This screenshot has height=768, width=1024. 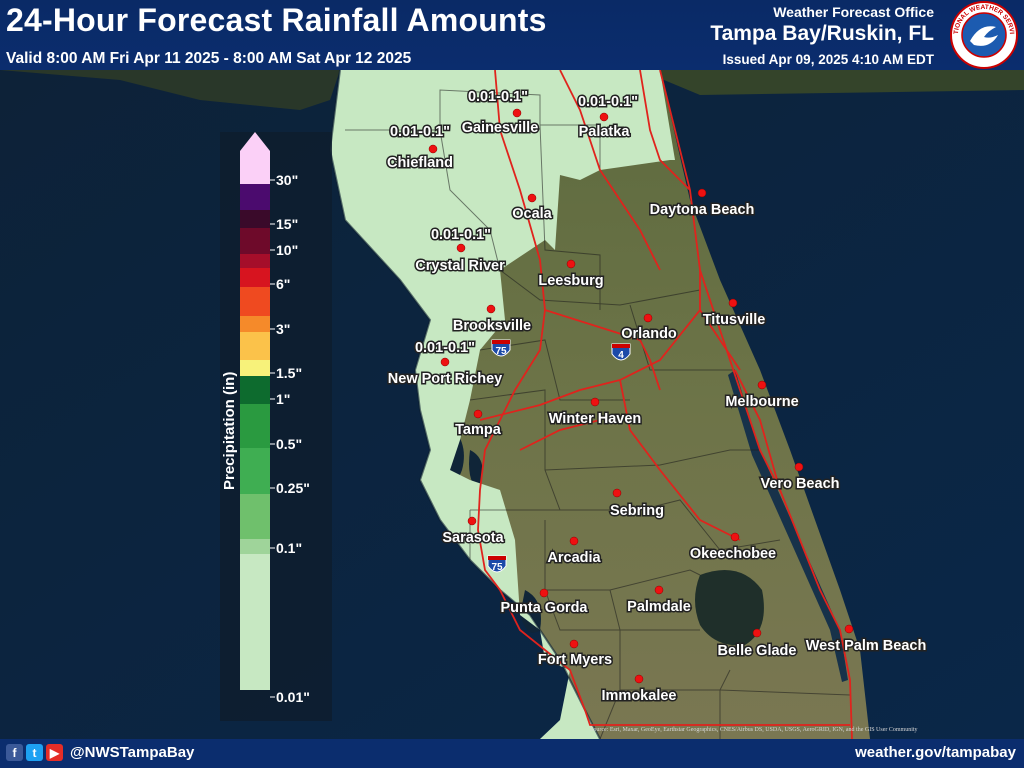 What do you see at coordinates (639, 696) in the screenshot?
I see `city-label: Immokalee` at bounding box center [639, 696].